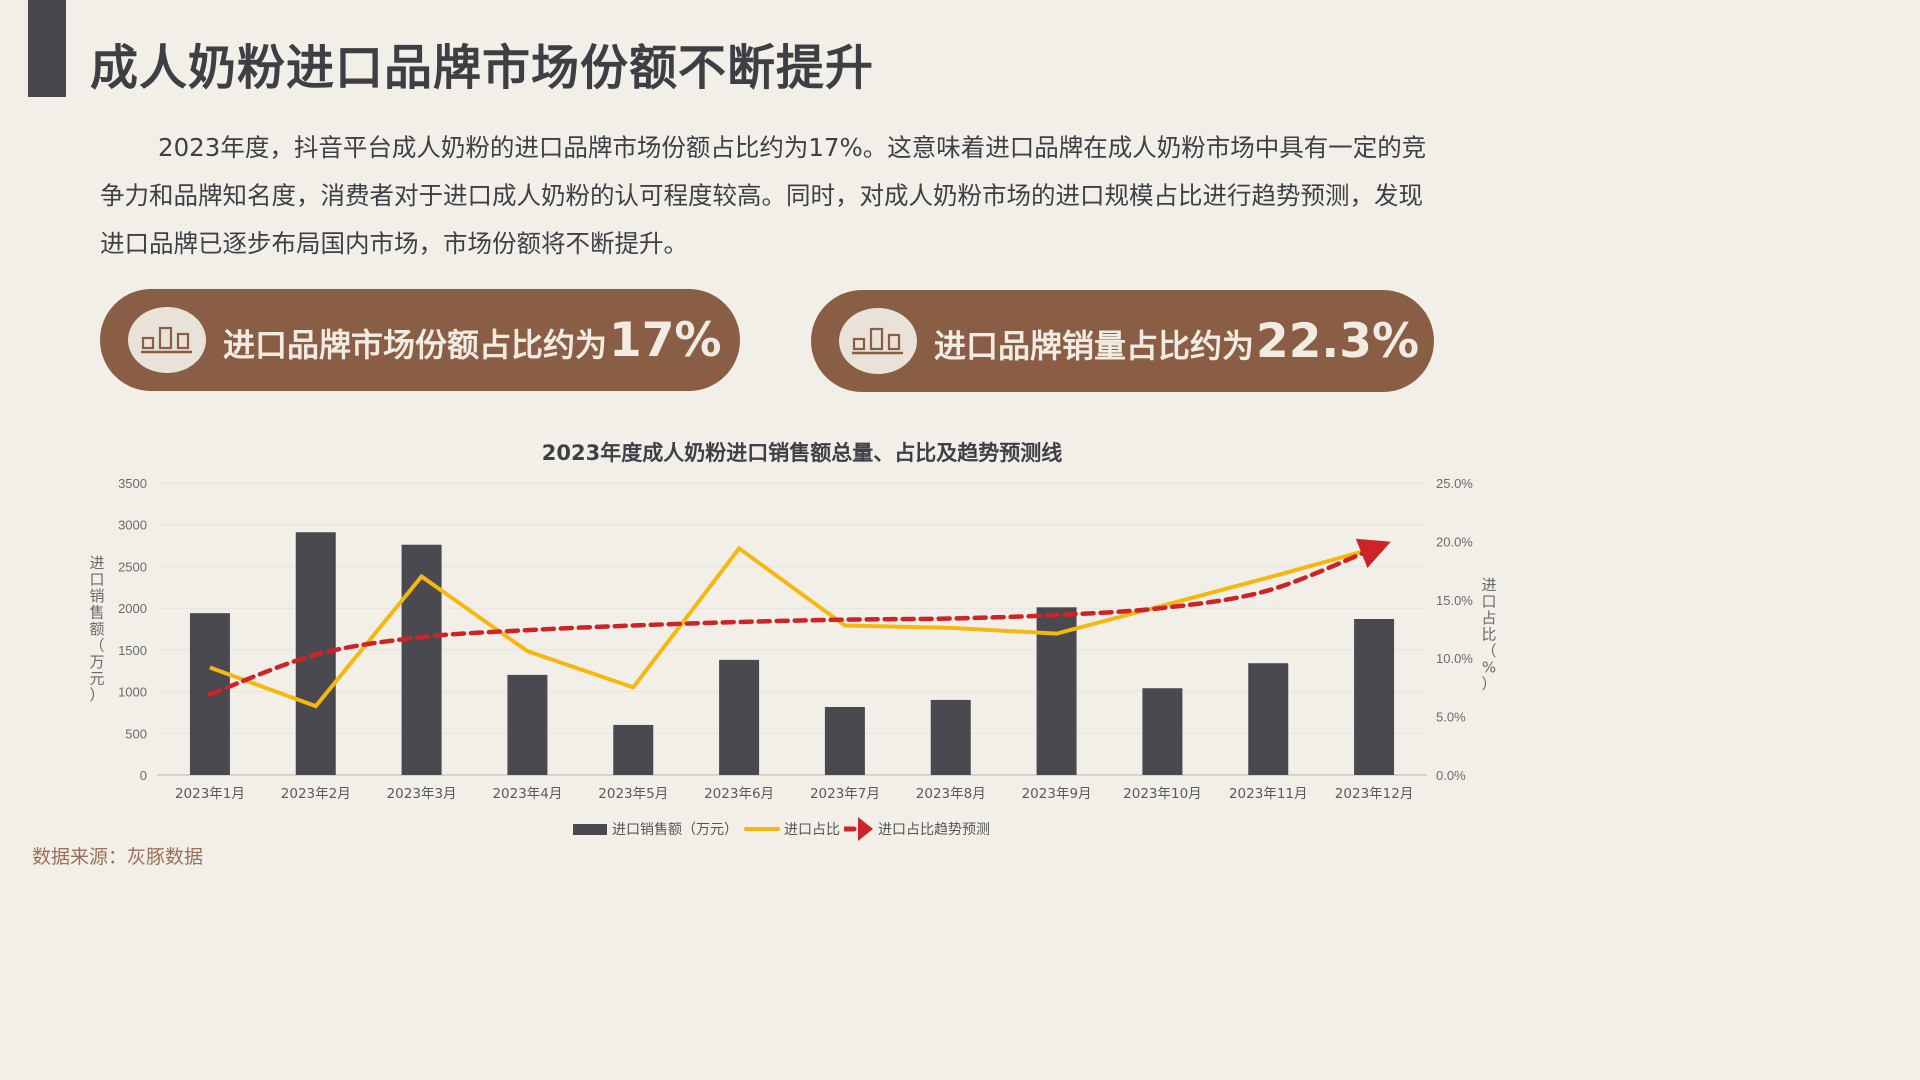  I want to click on x-tick: 2023年10月, so click(1162, 794).